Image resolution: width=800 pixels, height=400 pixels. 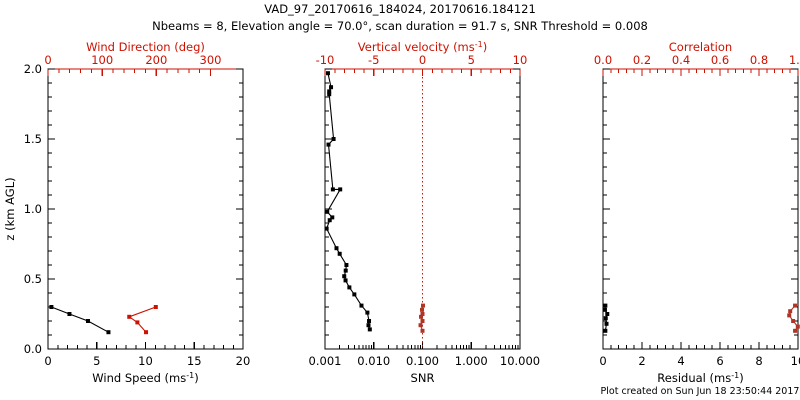 What do you see at coordinates (422, 361) in the screenshot?
I see `x-axis-tick-label: 0.100` at bounding box center [422, 361].